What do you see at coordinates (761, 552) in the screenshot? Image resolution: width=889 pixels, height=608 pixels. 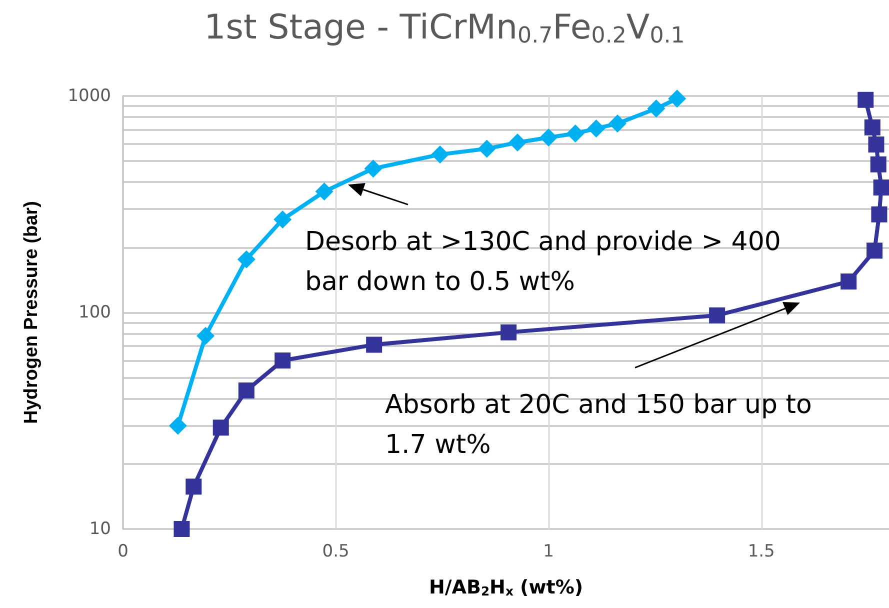 I see `x-tick-label: 1.5` at bounding box center [761, 552].